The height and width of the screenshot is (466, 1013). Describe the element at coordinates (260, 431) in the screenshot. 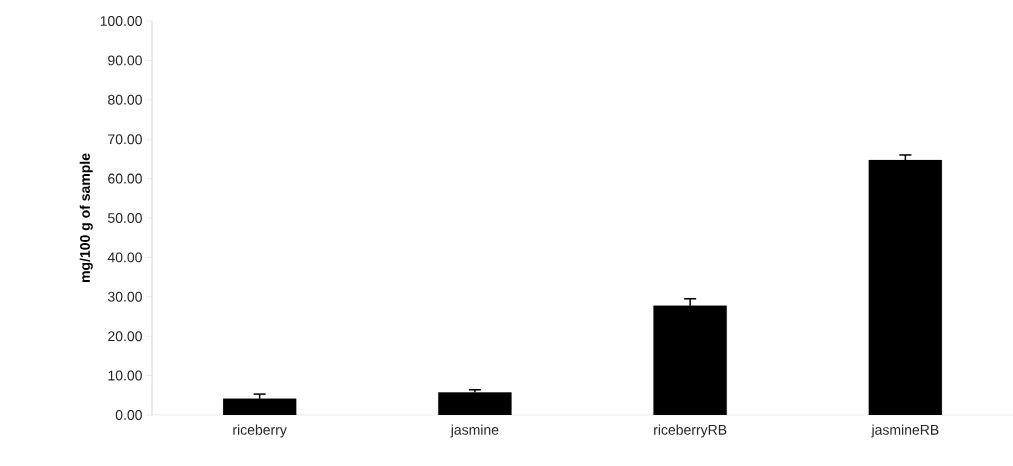

I see `x-tick-label: riceberry` at that location.